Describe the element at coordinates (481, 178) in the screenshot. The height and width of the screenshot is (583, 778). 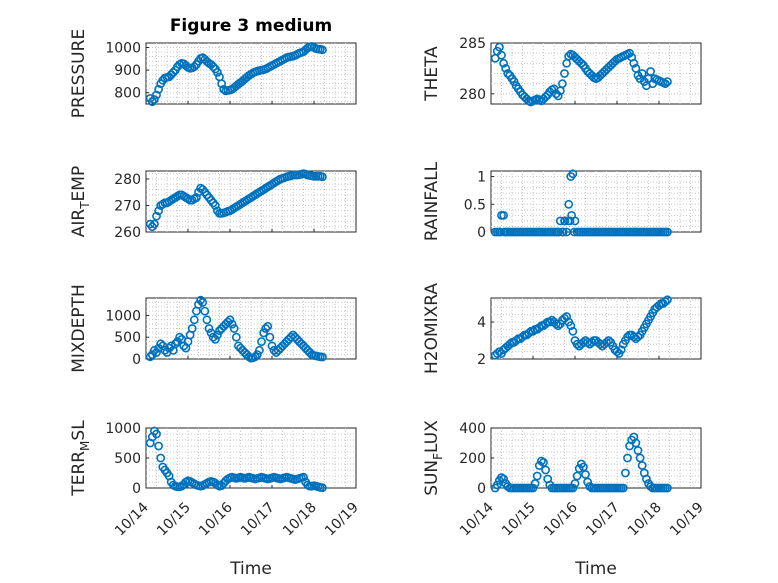
I see `y-tick-label: 1` at that location.